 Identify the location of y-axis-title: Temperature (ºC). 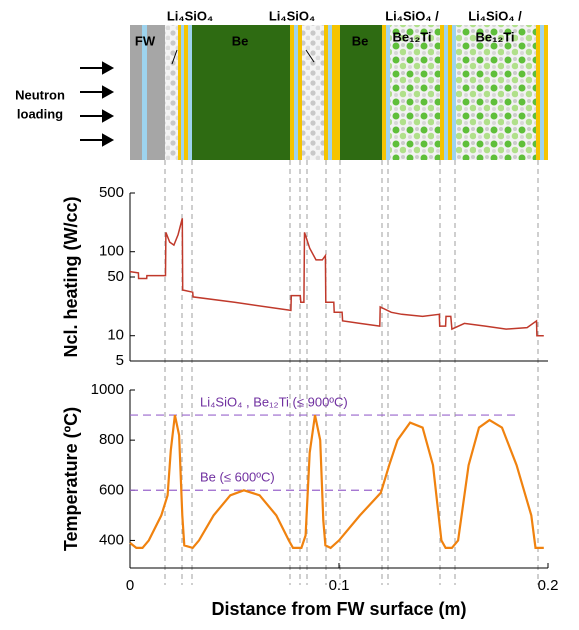
(71, 479).